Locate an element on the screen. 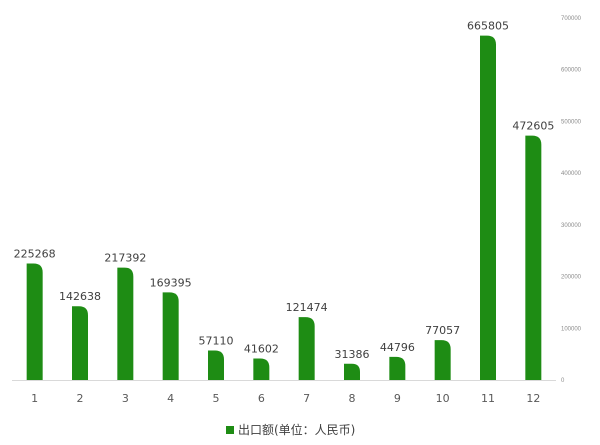 This screenshot has height=445, width=600. legend-swatch is located at coordinates (230, 430).